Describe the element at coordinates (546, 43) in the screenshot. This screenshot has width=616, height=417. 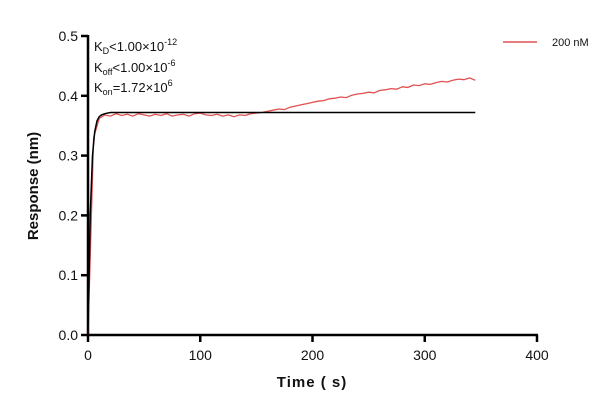
I see `legend: 200 nM` at that location.